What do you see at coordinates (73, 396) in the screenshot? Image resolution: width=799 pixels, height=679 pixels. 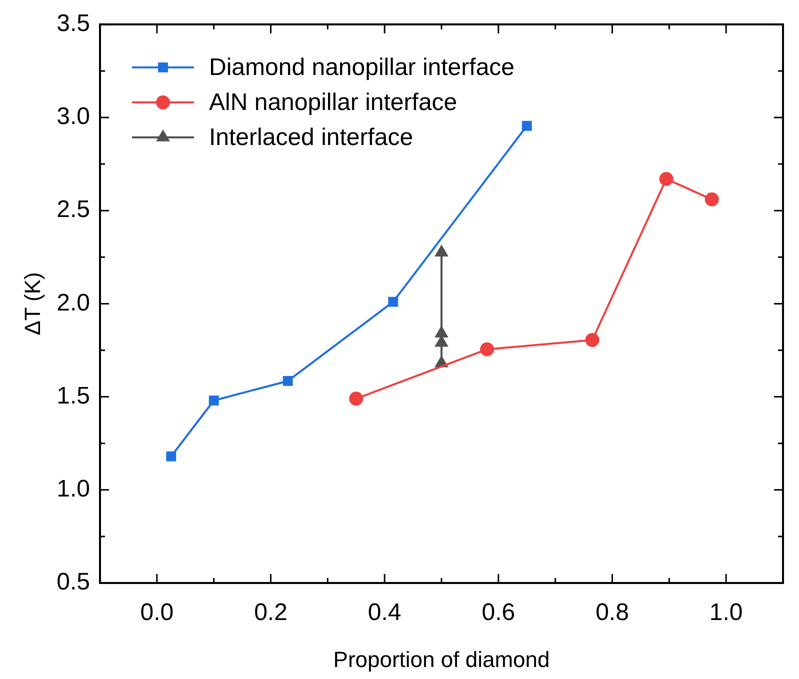 I see `y-tick-label: 1.5` at bounding box center [73, 396].